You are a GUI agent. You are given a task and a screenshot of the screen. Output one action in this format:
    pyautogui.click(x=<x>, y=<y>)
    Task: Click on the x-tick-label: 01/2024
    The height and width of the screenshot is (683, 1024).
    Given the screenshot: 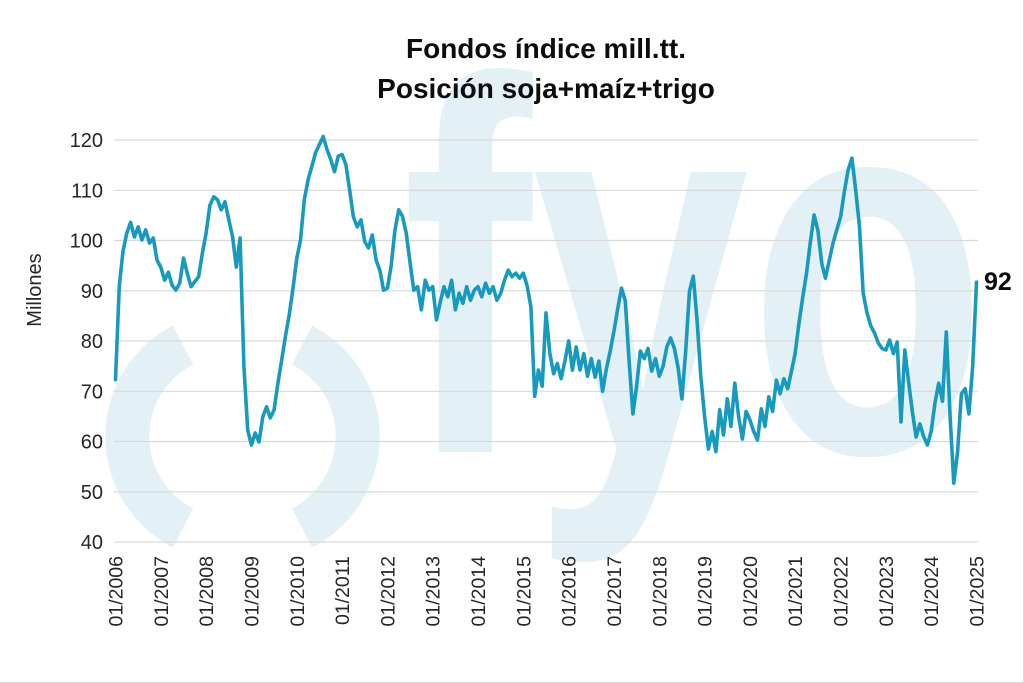 What is the action you would take?
    pyautogui.click(x=932, y=591)
    